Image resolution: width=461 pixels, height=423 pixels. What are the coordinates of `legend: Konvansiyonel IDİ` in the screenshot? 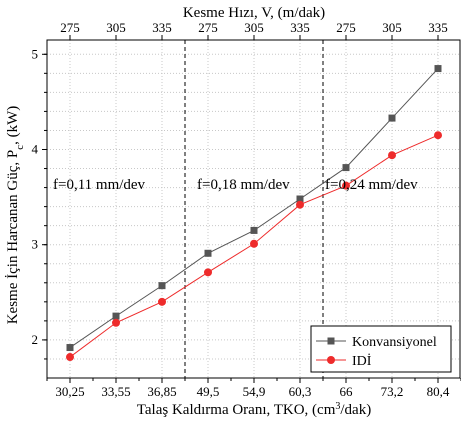 It's located at (381, 349).